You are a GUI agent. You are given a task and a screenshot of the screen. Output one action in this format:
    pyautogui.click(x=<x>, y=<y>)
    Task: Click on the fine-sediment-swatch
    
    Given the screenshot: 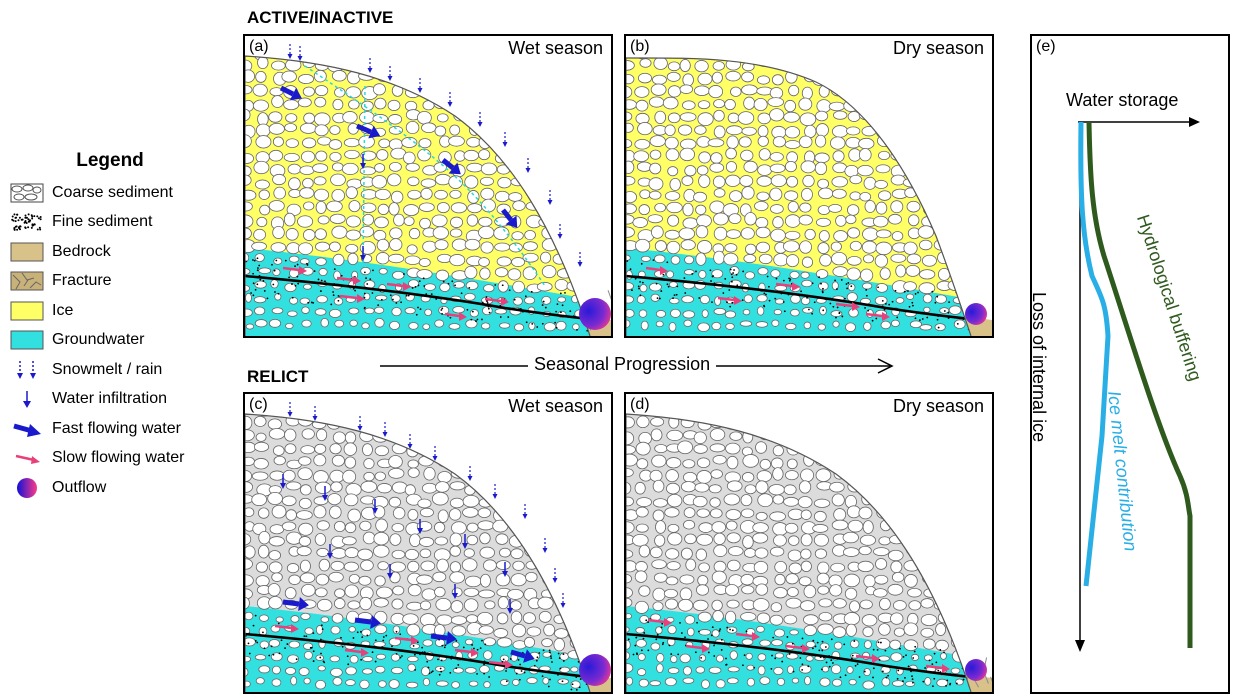 What is the action you would take?
    pyautogui.click(x=27, y=222)
    